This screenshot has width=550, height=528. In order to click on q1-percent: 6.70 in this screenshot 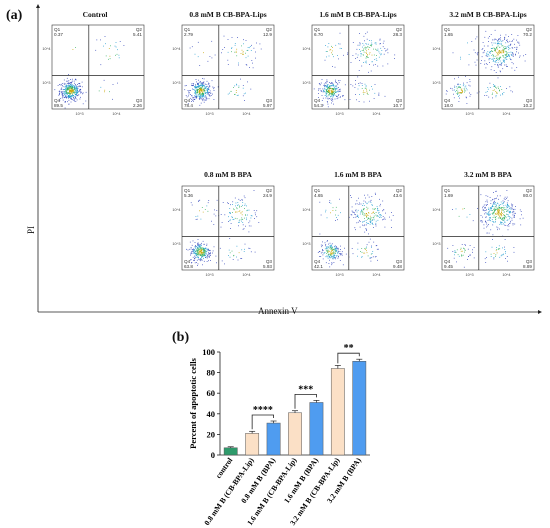, I will do `click(318, 34)`.